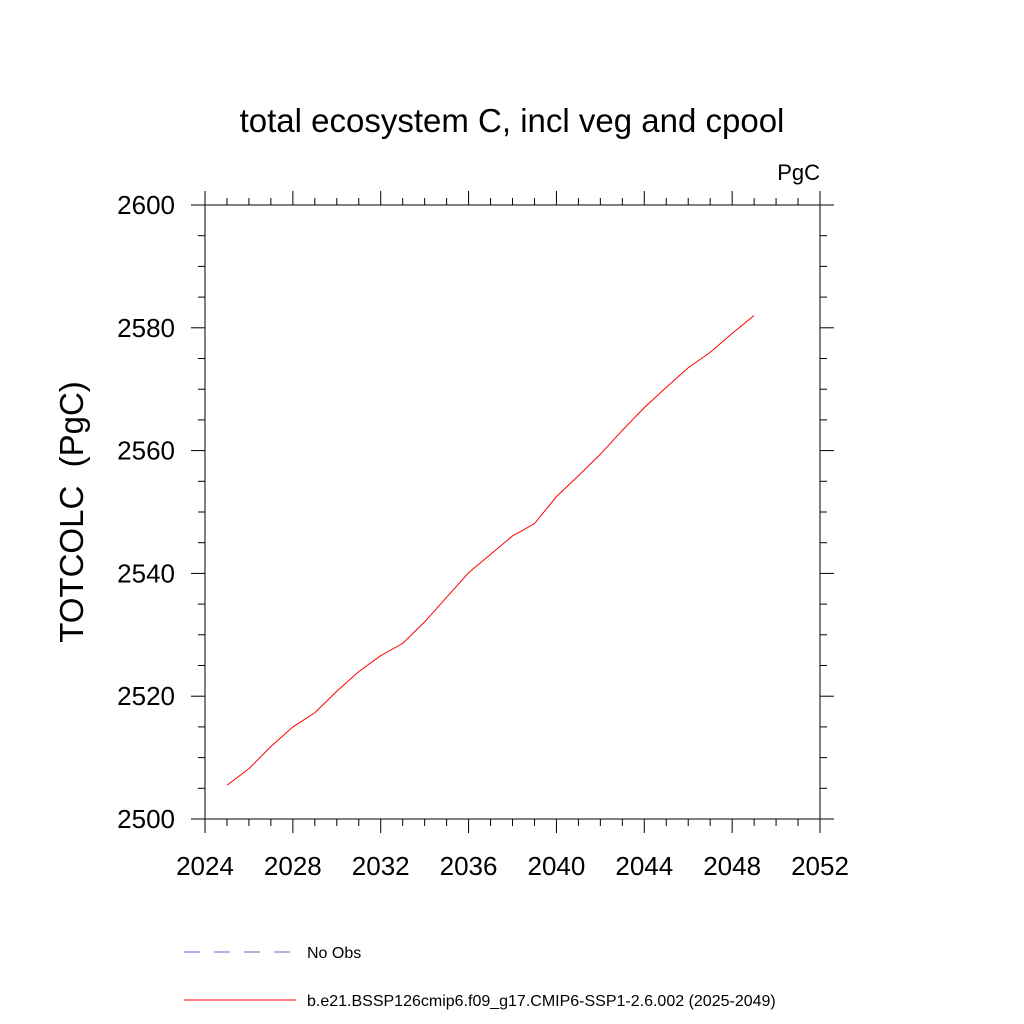 Image resolution: width=1024 pixels, height=1024 pixels. What do you see at coordinates (146, 696) in the screenshot?
I see `y-tick-label: 2520` at bounding box center [146, 696].